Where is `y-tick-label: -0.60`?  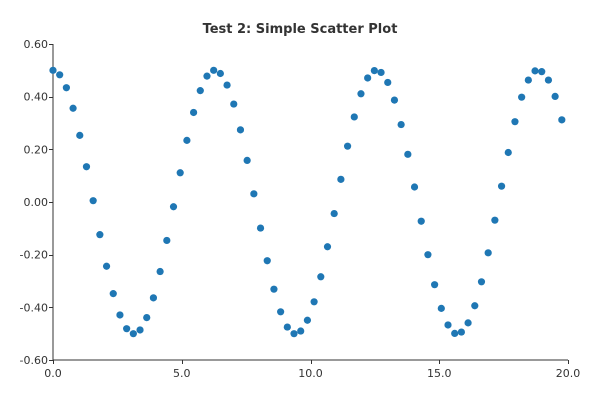 y-tick-label: -0.60 is located at coordinates (34, 360).